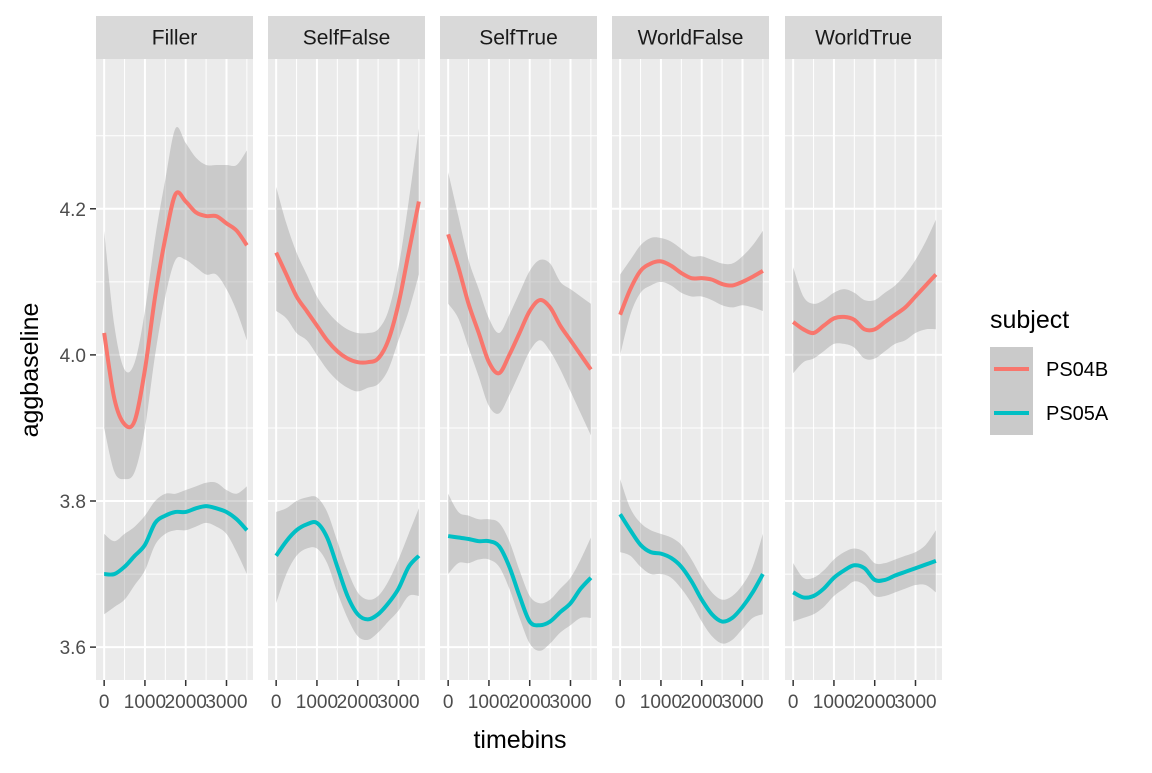 Image resolution: width=1152 pixels, height=773 pixels. I want to click on legend-label: PS05A, so click(1077, 414).